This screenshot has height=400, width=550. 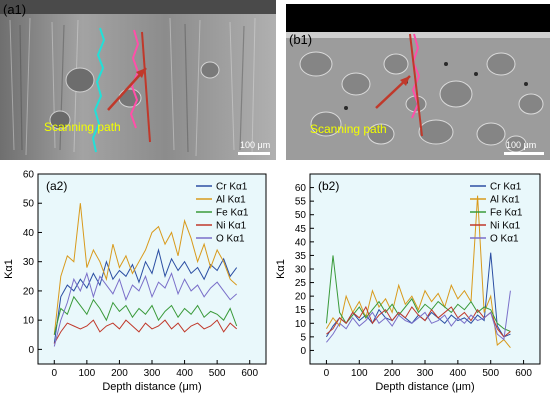 What do you see at coordinates (29, 291) in the screenshot?
I see `y-tick-label-2: 20` at bounding box center [29, 291].